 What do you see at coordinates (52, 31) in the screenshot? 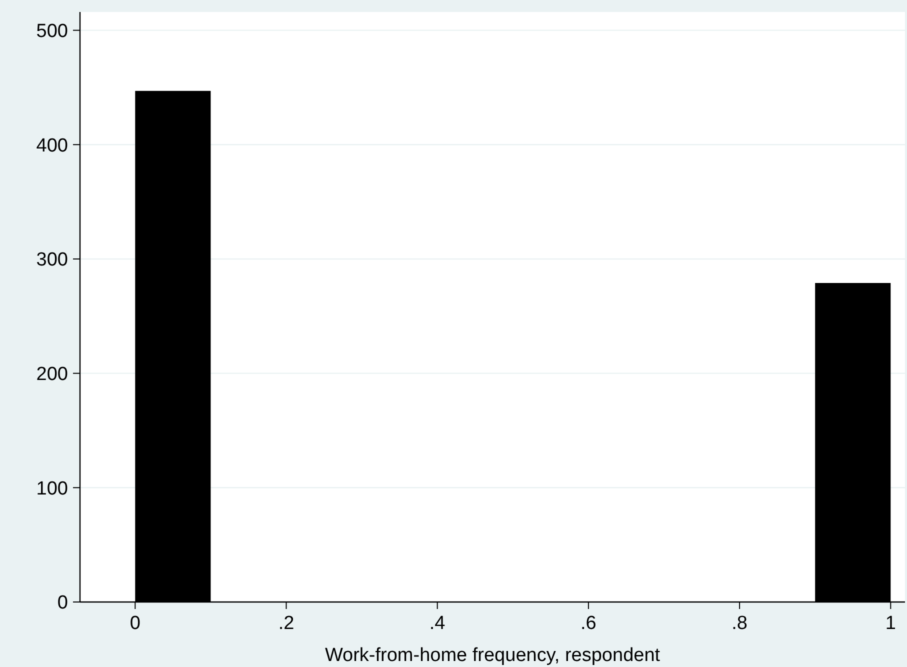
I see `y-tick-label: 500` at bounding box center [52, 31].